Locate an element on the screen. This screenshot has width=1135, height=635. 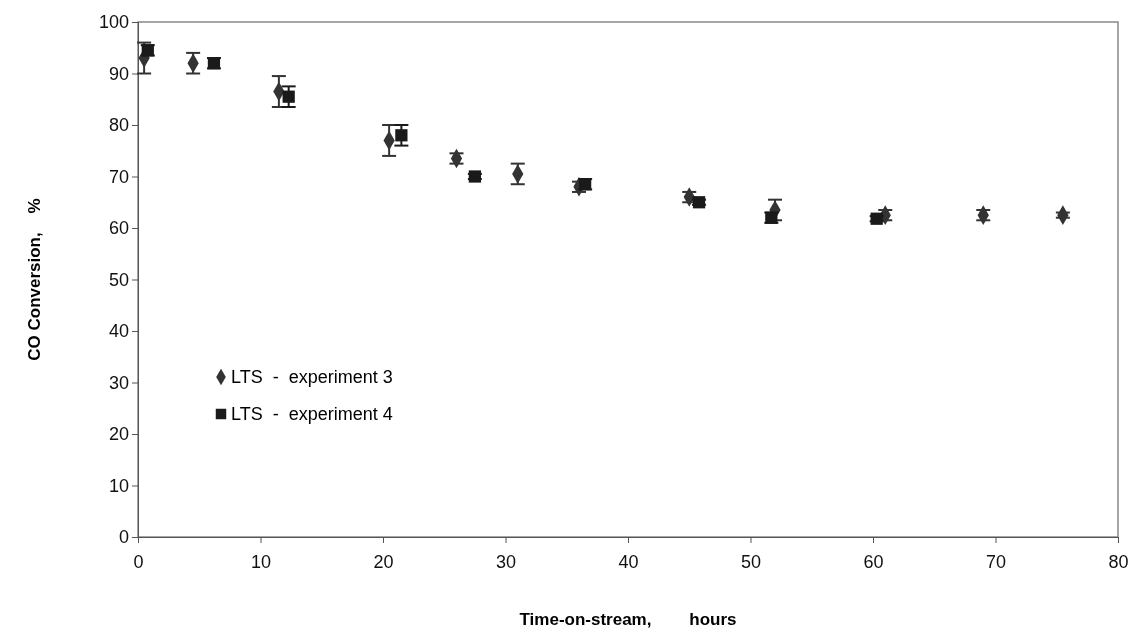
y-tick-label: 20 is located at coordinates (118, 434).